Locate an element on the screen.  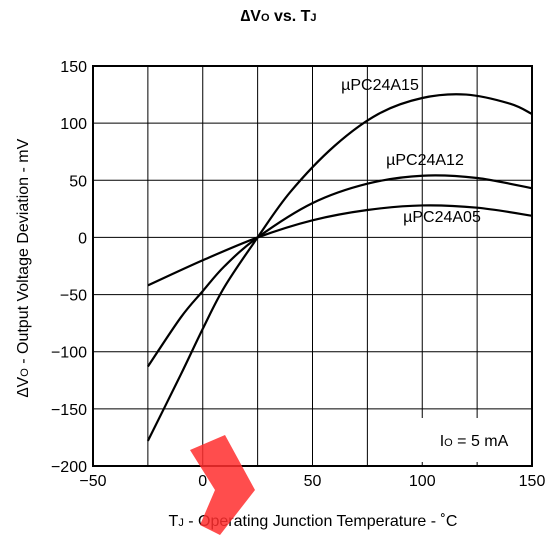
x-tick-label: 150 is located at coordinates (532, 481).